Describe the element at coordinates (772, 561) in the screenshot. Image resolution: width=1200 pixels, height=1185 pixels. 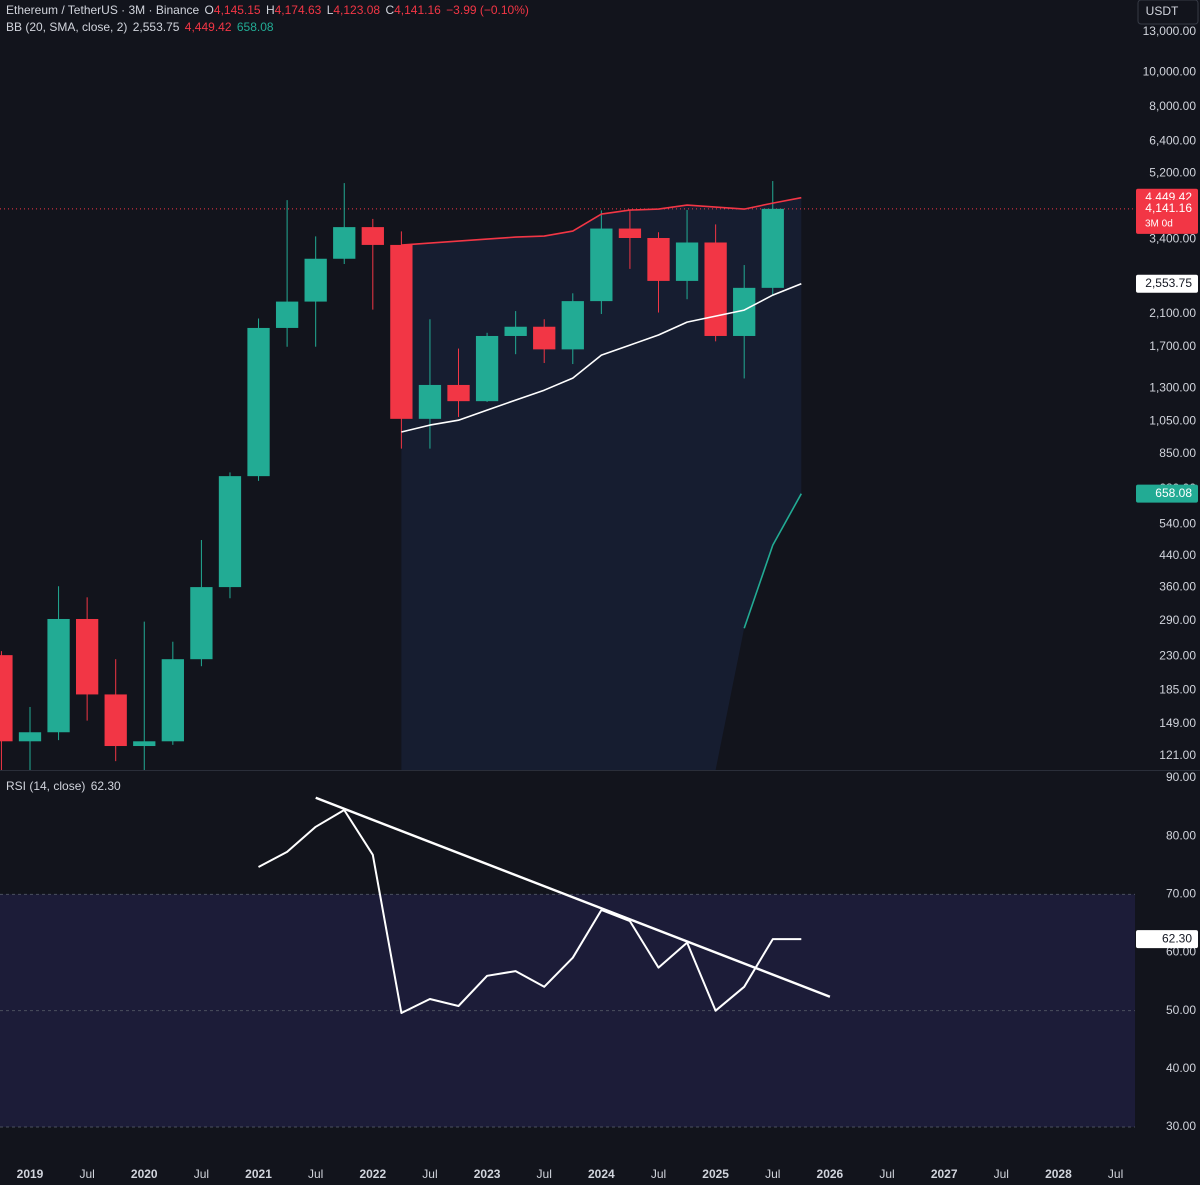
I see `bb-lower` at that location.